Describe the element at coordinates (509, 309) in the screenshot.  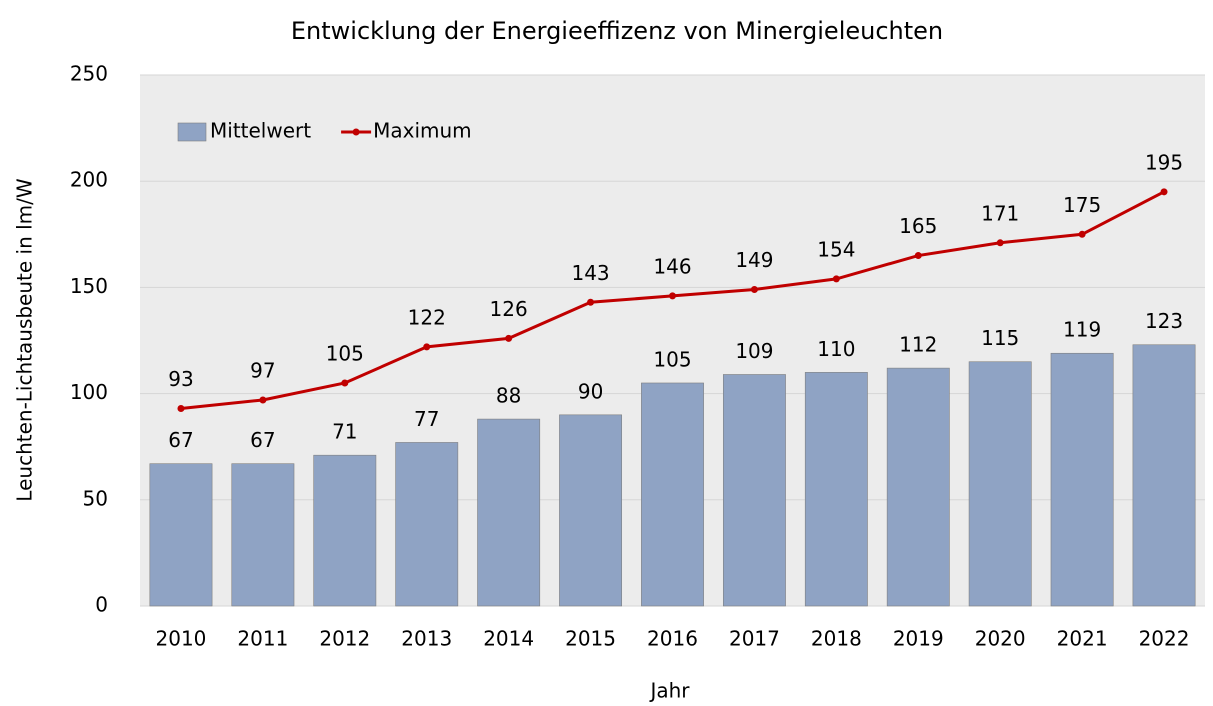
I see `data-label: 126` at that location.